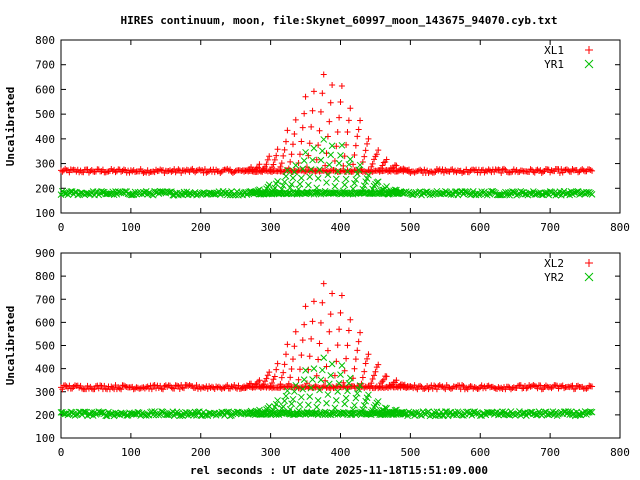  I want to click on x-tick-label: 600, so click(480, 452).